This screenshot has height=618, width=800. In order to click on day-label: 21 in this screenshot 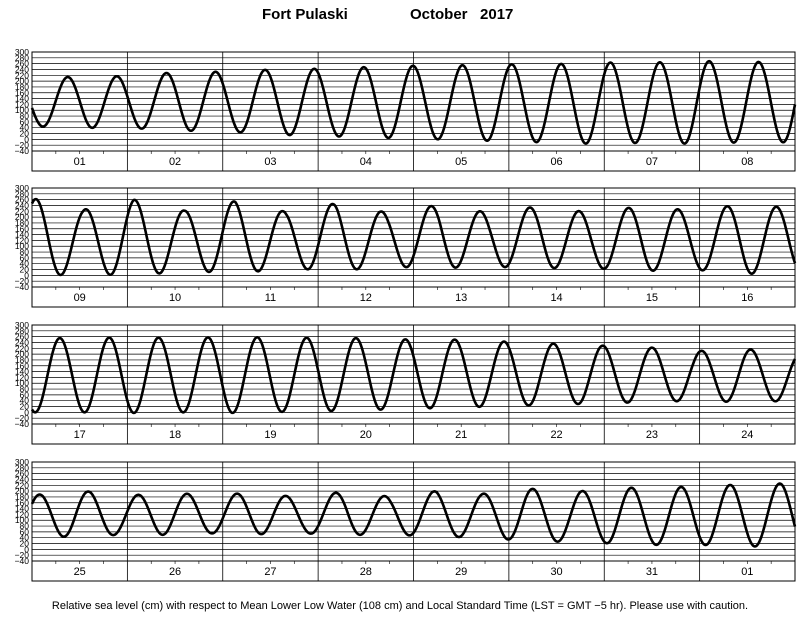, I will do `click(461, 435)`.